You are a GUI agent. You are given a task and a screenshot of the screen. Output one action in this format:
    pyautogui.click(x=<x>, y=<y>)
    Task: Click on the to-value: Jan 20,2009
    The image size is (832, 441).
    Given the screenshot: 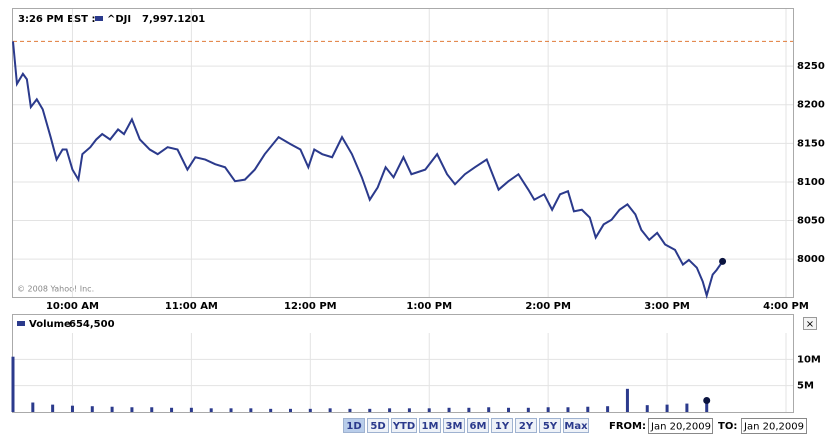 What is the action you would take?
    pyautogui.click(x=773, y=427)
    